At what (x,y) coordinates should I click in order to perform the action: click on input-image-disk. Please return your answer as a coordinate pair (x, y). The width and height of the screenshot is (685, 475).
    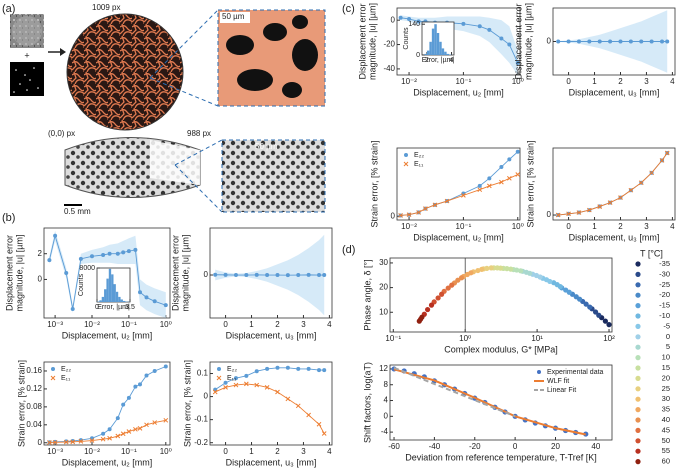
    Looking at the image, I should click on (27, 31).